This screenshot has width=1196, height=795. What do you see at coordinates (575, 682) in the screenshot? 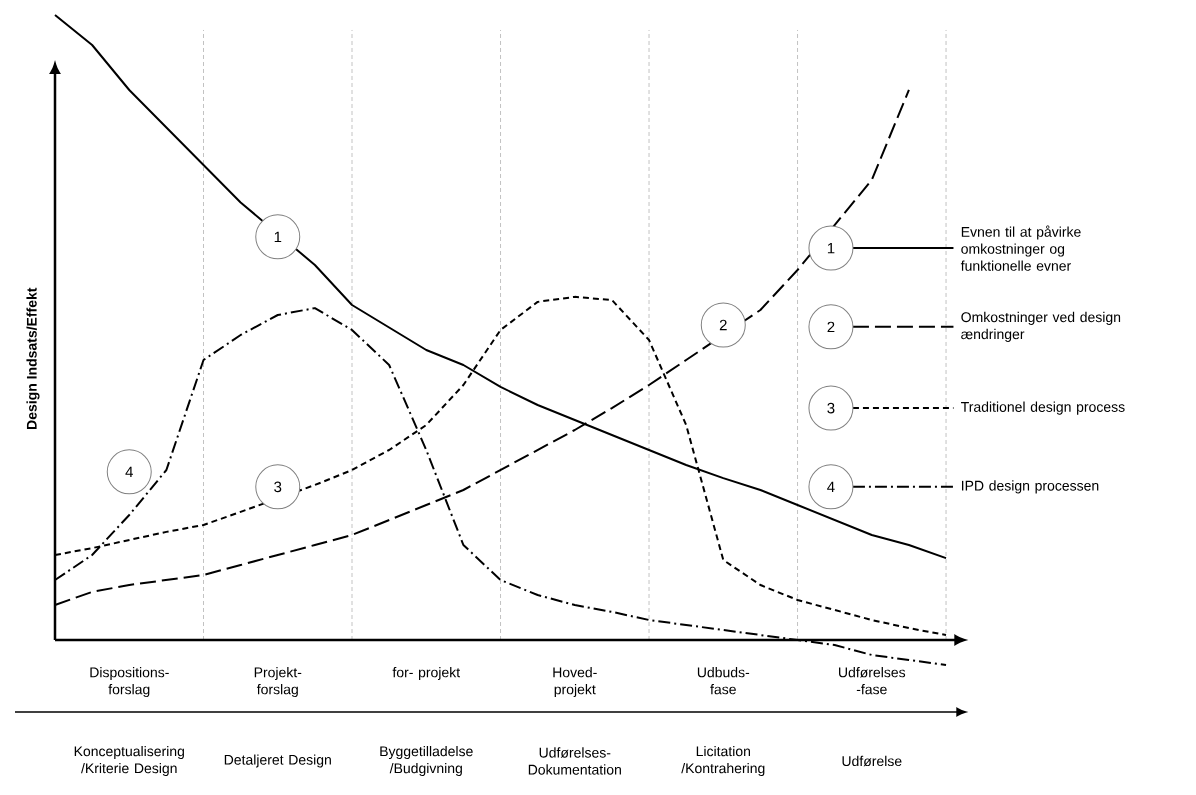
I see `x-tick-label: Hoved- projekt` at bounding box center [575, 682].